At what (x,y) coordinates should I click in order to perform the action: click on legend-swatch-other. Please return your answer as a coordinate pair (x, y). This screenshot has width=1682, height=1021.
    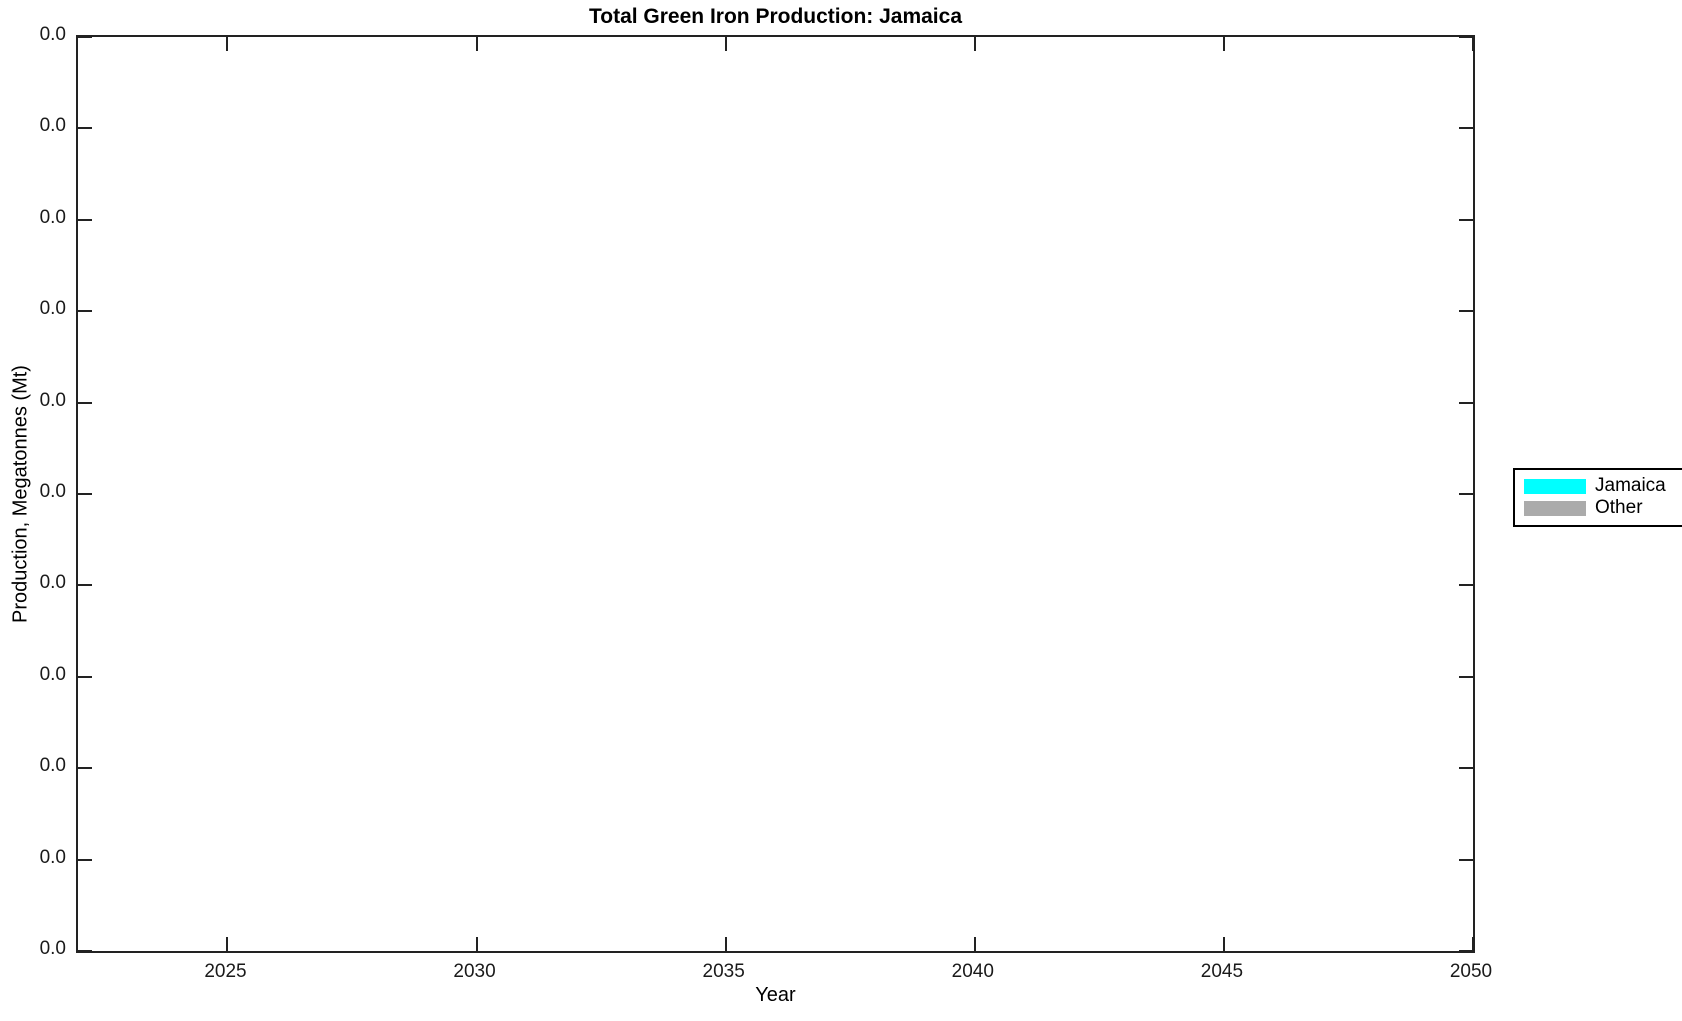
    Looking at the image, I should click on (1555, 508).